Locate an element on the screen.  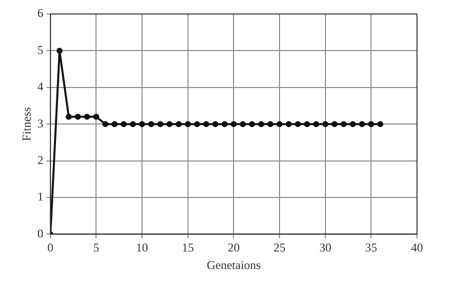
x-tick-label: 0 is located at coordinates (50, 247).